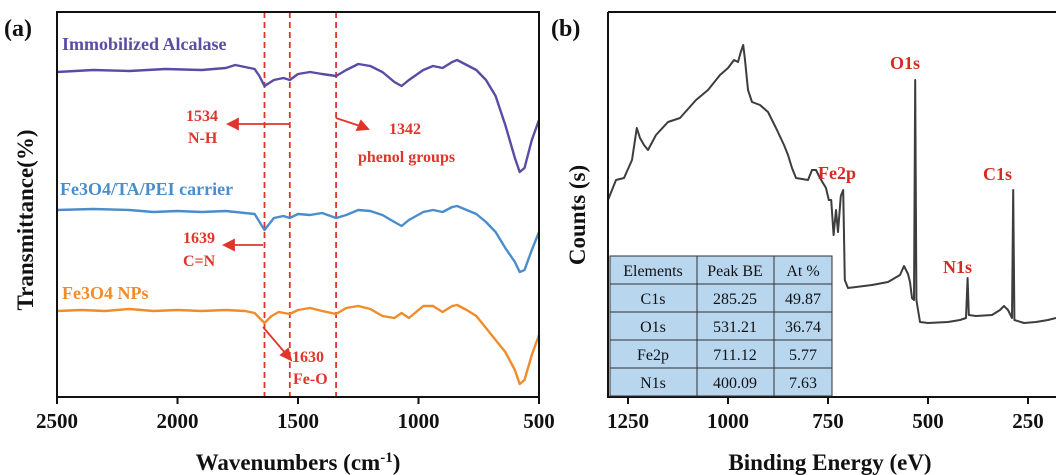  What do you see at coordinates (735, 327) in the screenshot?
I see `table-cell: 531.21` at bounding box center [735, 327].